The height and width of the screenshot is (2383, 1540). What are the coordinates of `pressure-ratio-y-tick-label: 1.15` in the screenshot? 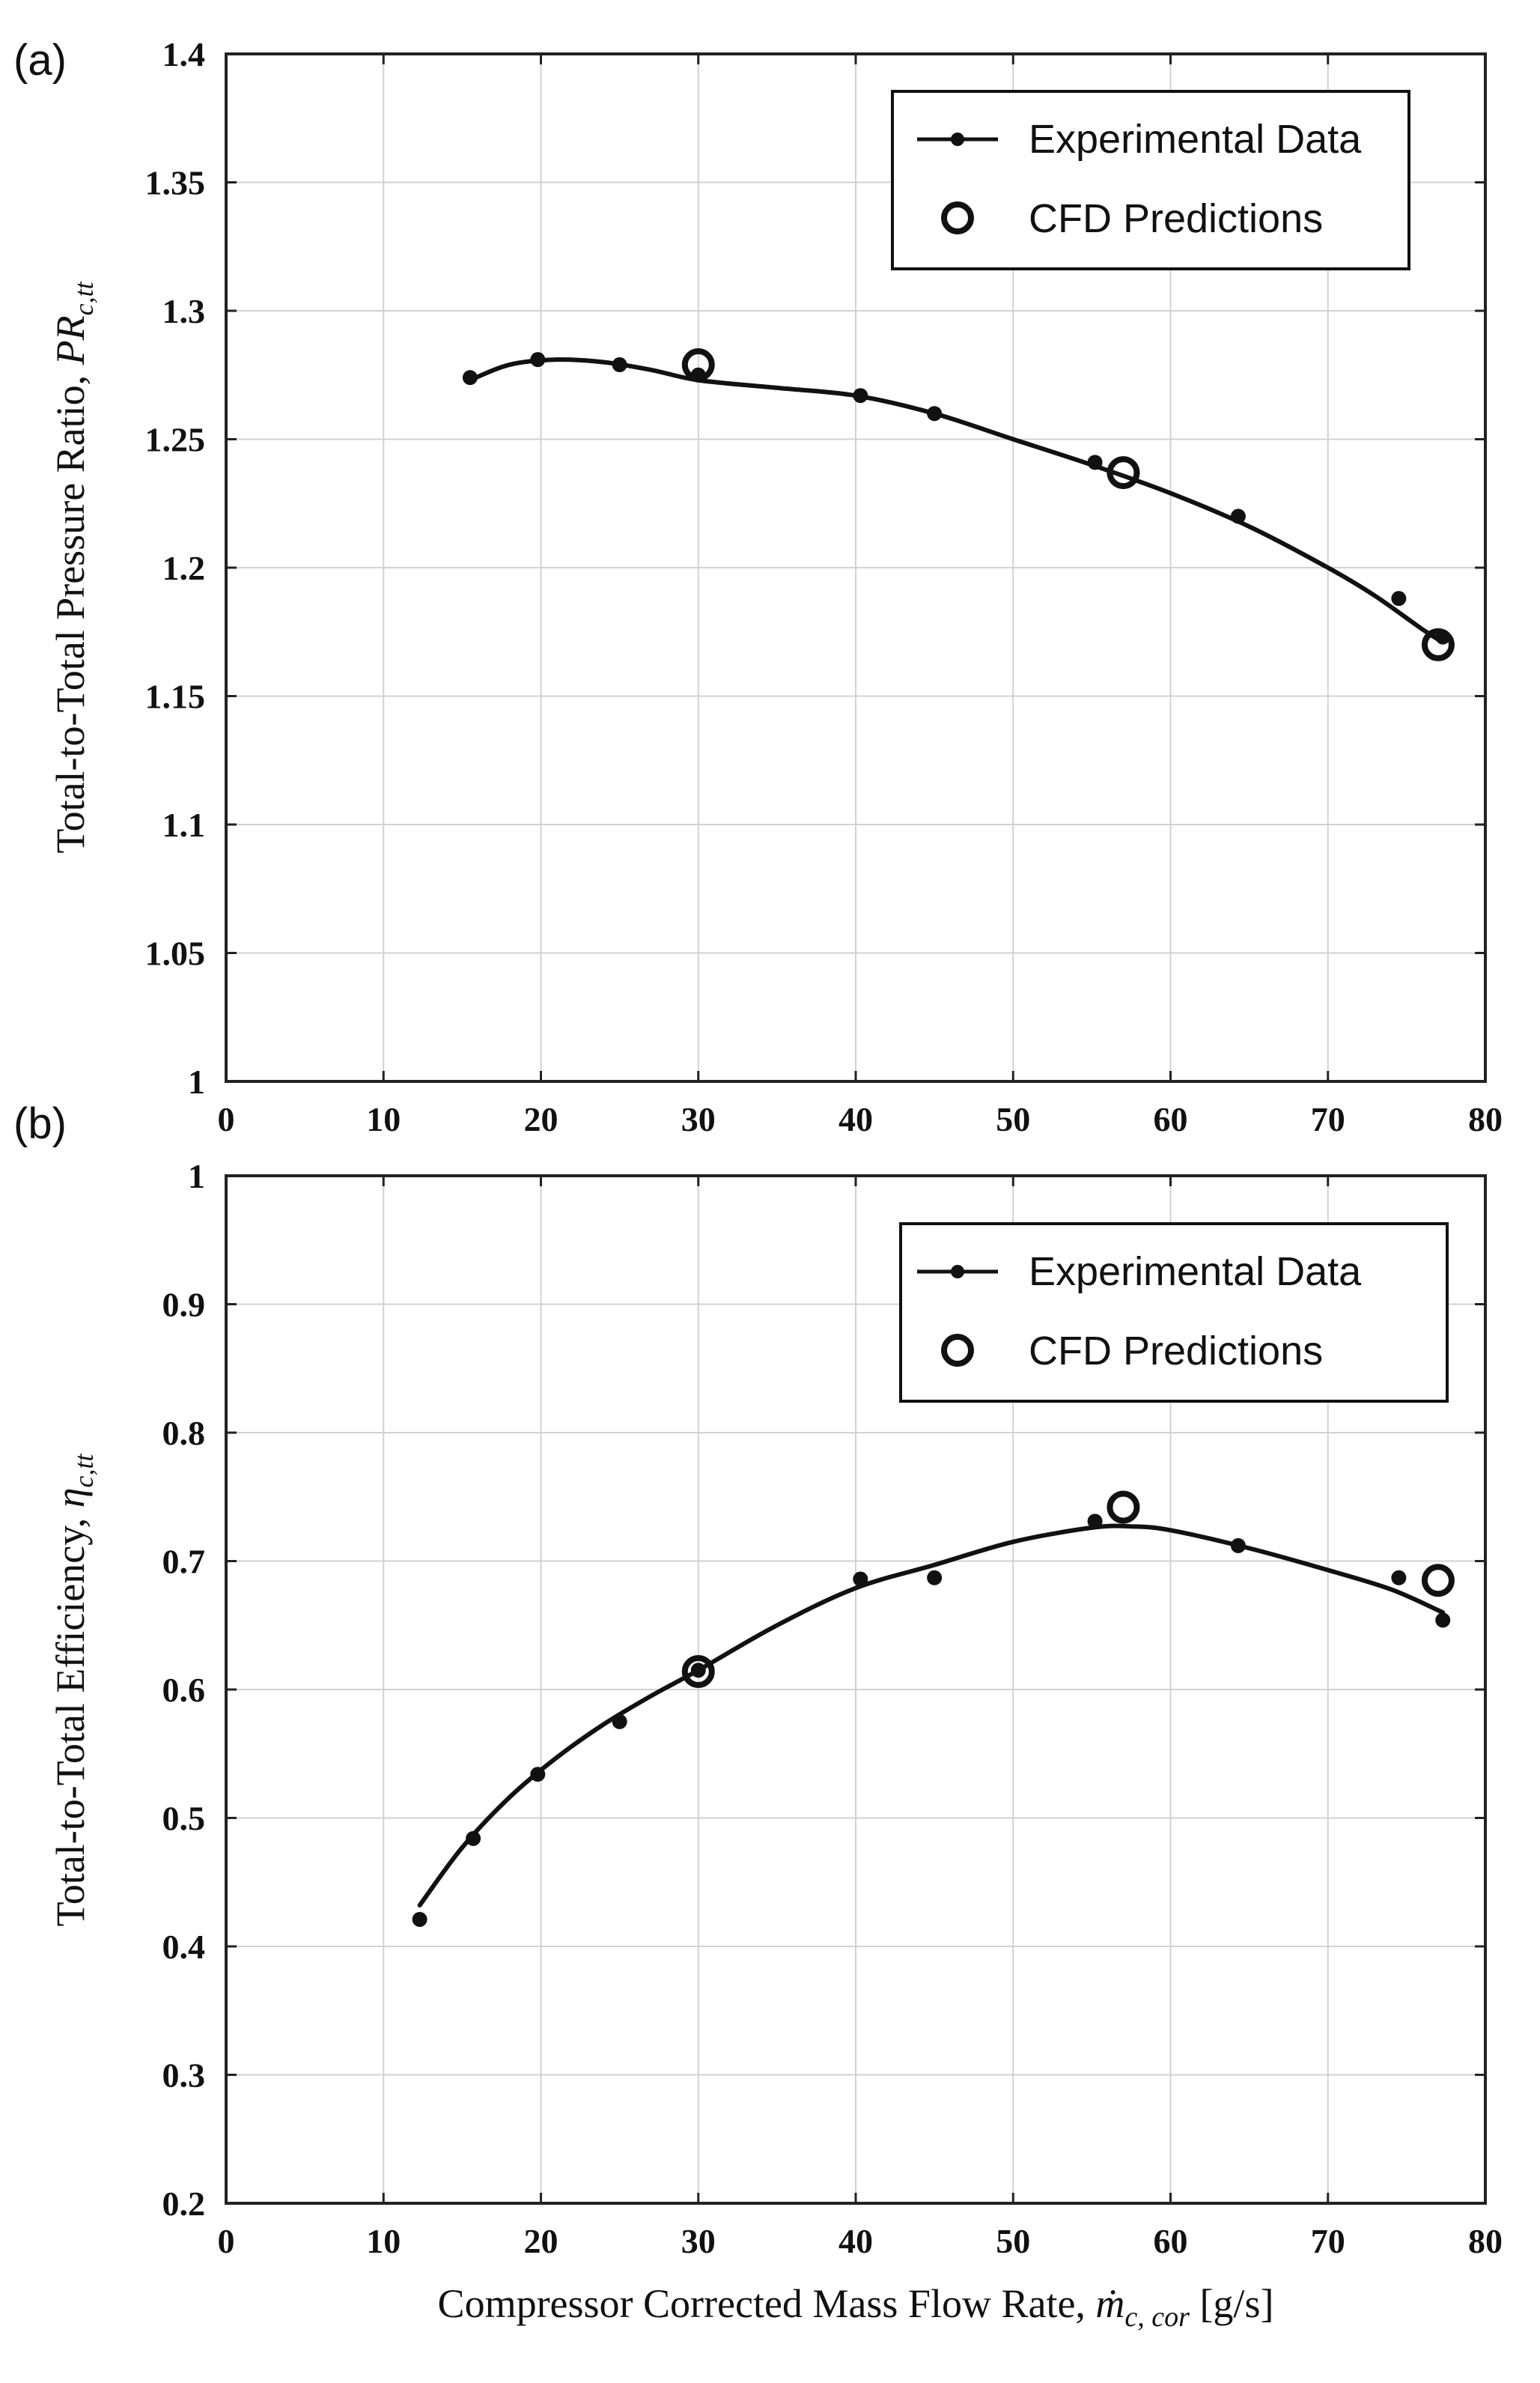 It's located at (175, 697).